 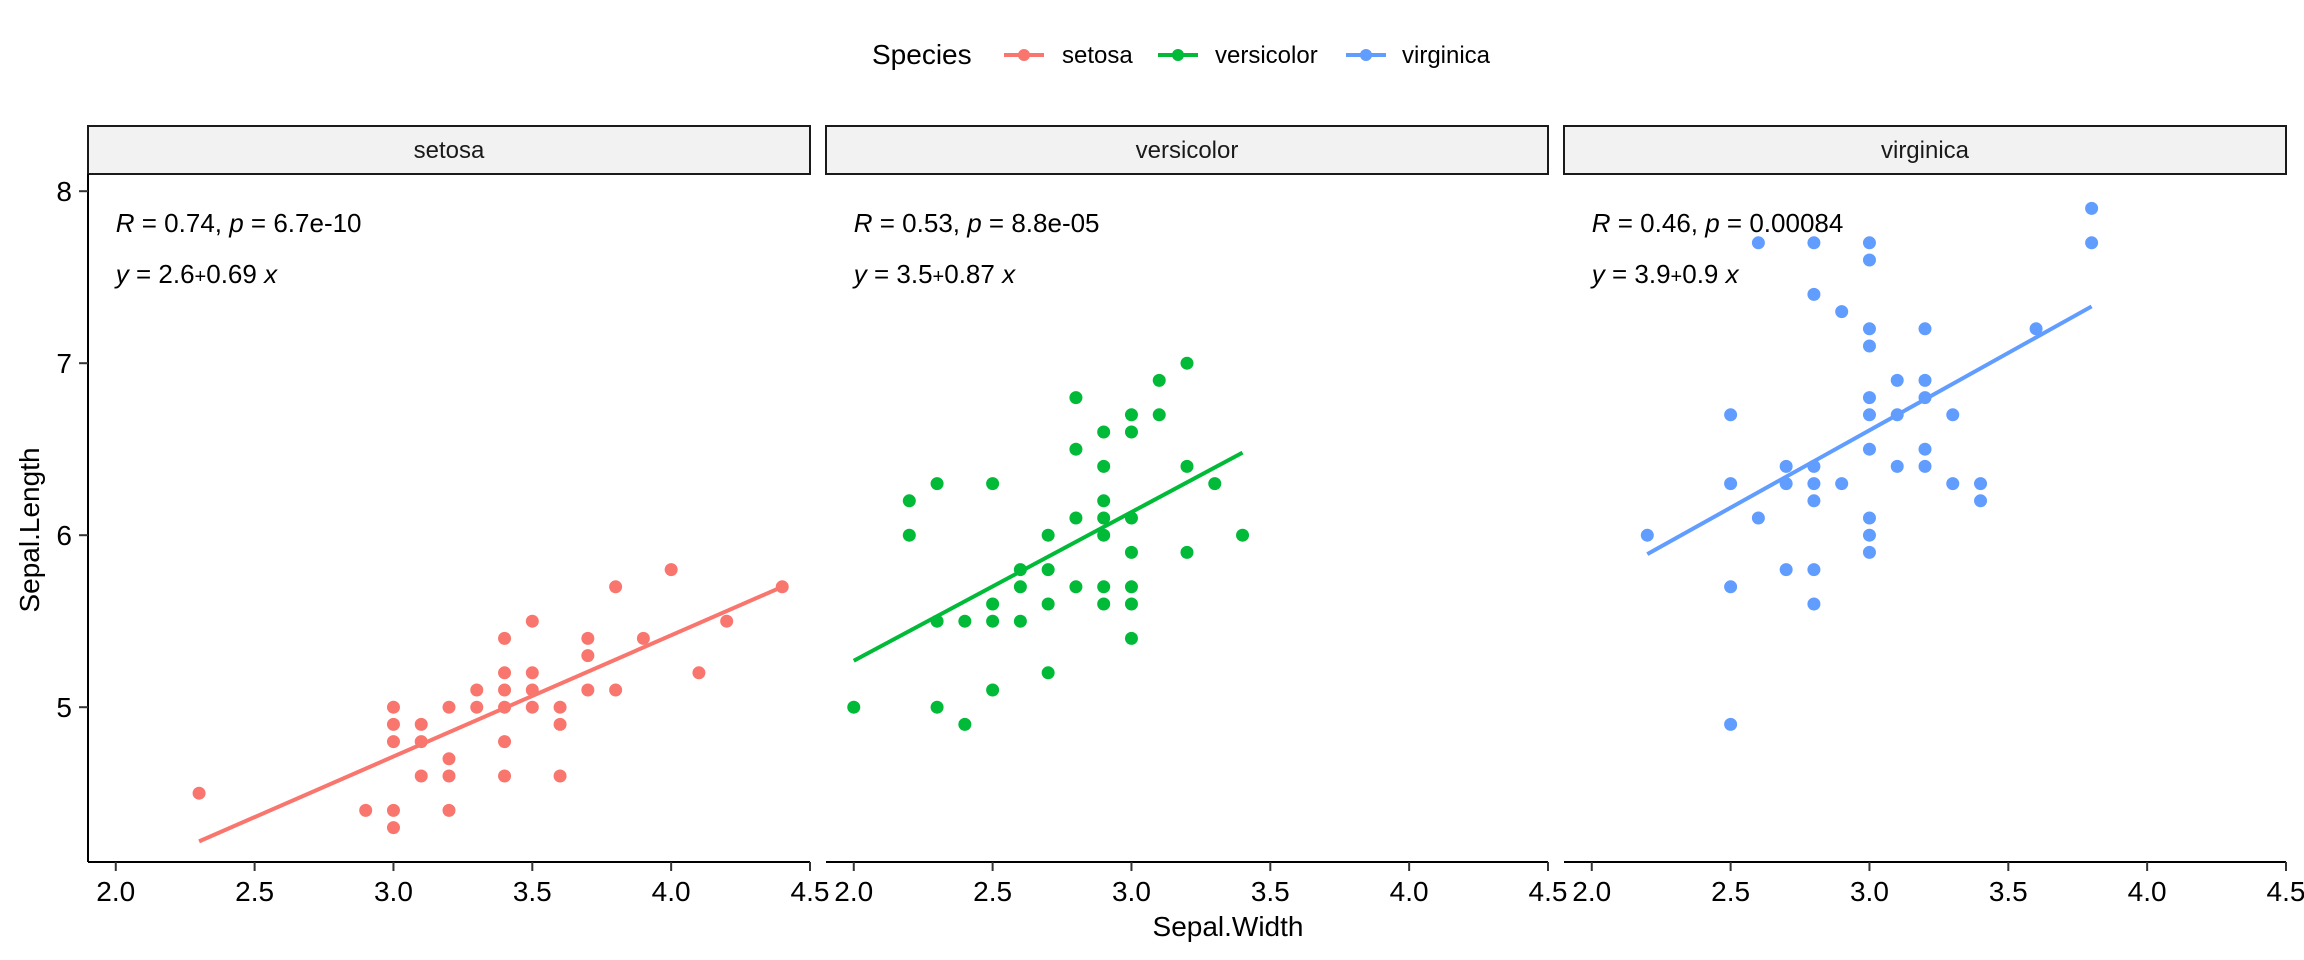 I want to click on x-axis-title: Sepal.Width, so click(x=1228, y=926).